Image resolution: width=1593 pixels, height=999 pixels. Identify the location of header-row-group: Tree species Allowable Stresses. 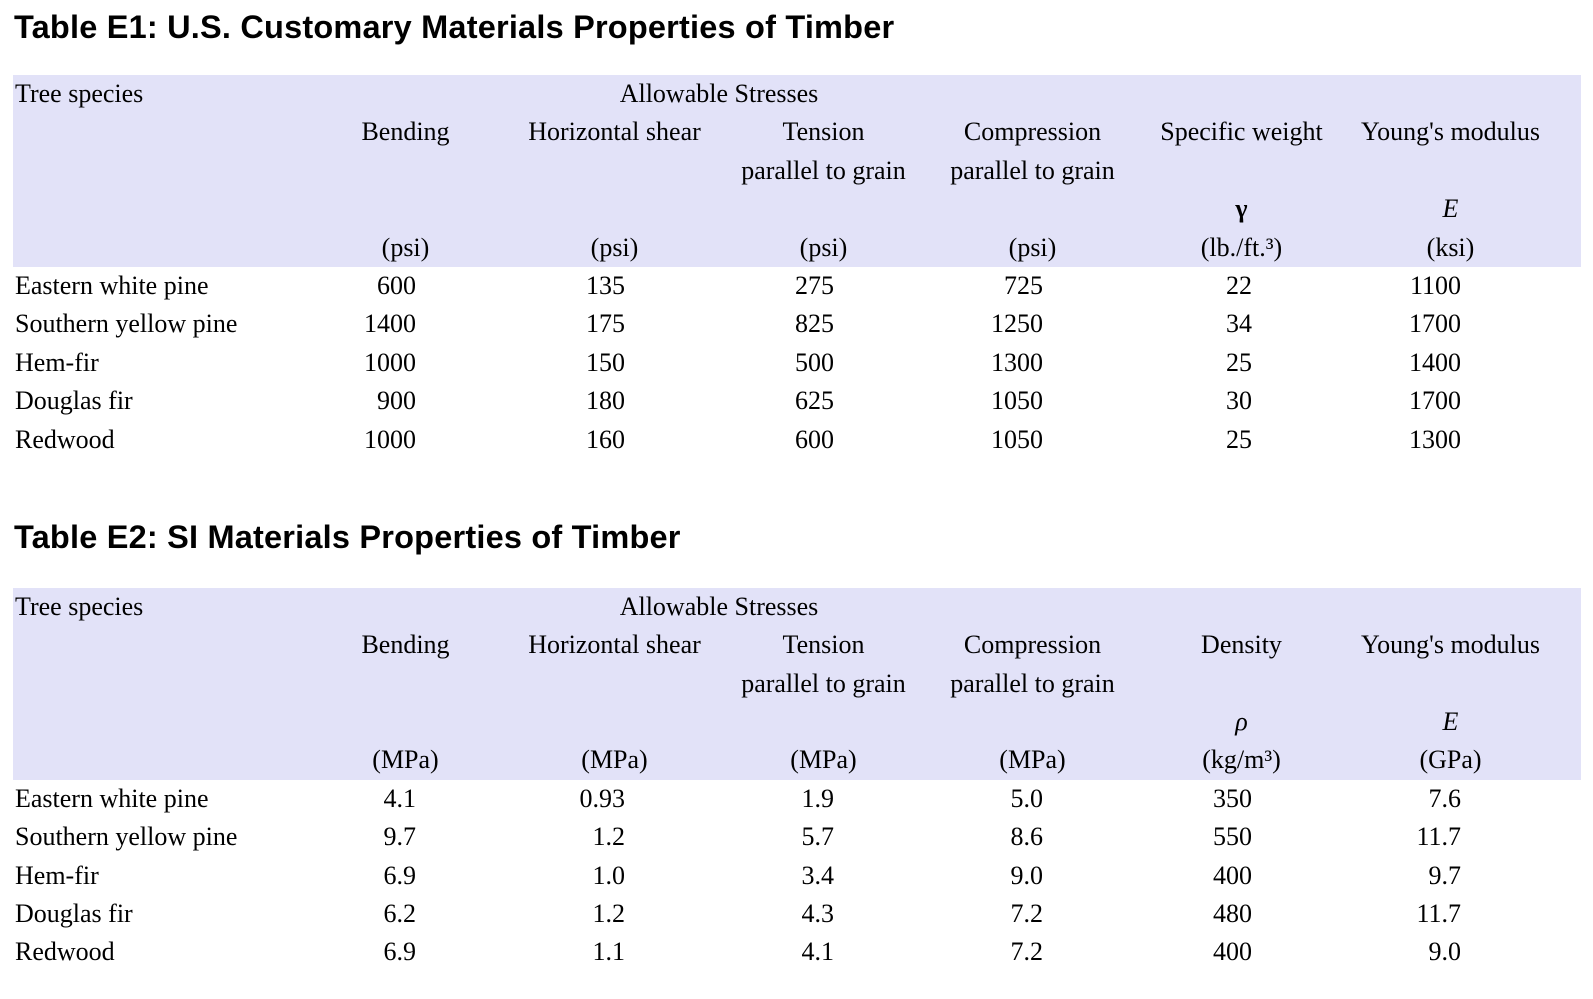
(797, 94).